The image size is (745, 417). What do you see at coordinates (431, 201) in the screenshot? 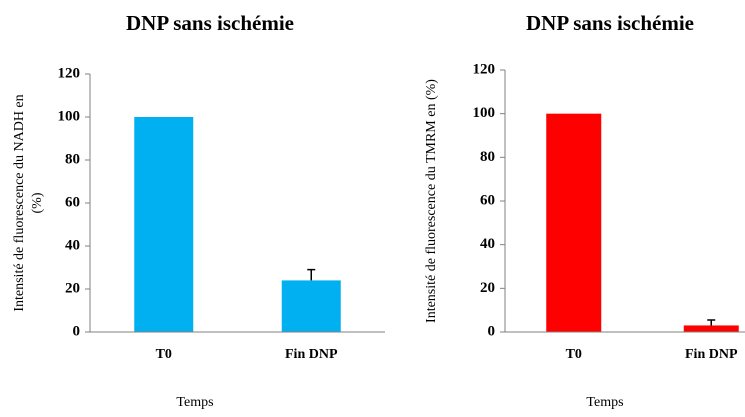
I see `y-axis-label: Intensité de fluorescence du TMRM en (%)` at bounding box center [431, 201].